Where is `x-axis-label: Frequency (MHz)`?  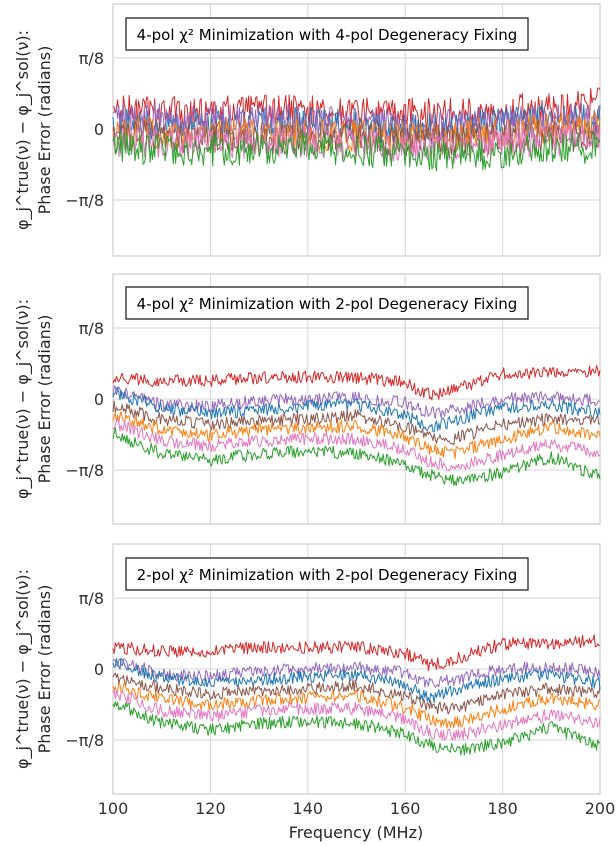
x-axis-label: Frequency (MHz) is located at coordinates (356, 832).